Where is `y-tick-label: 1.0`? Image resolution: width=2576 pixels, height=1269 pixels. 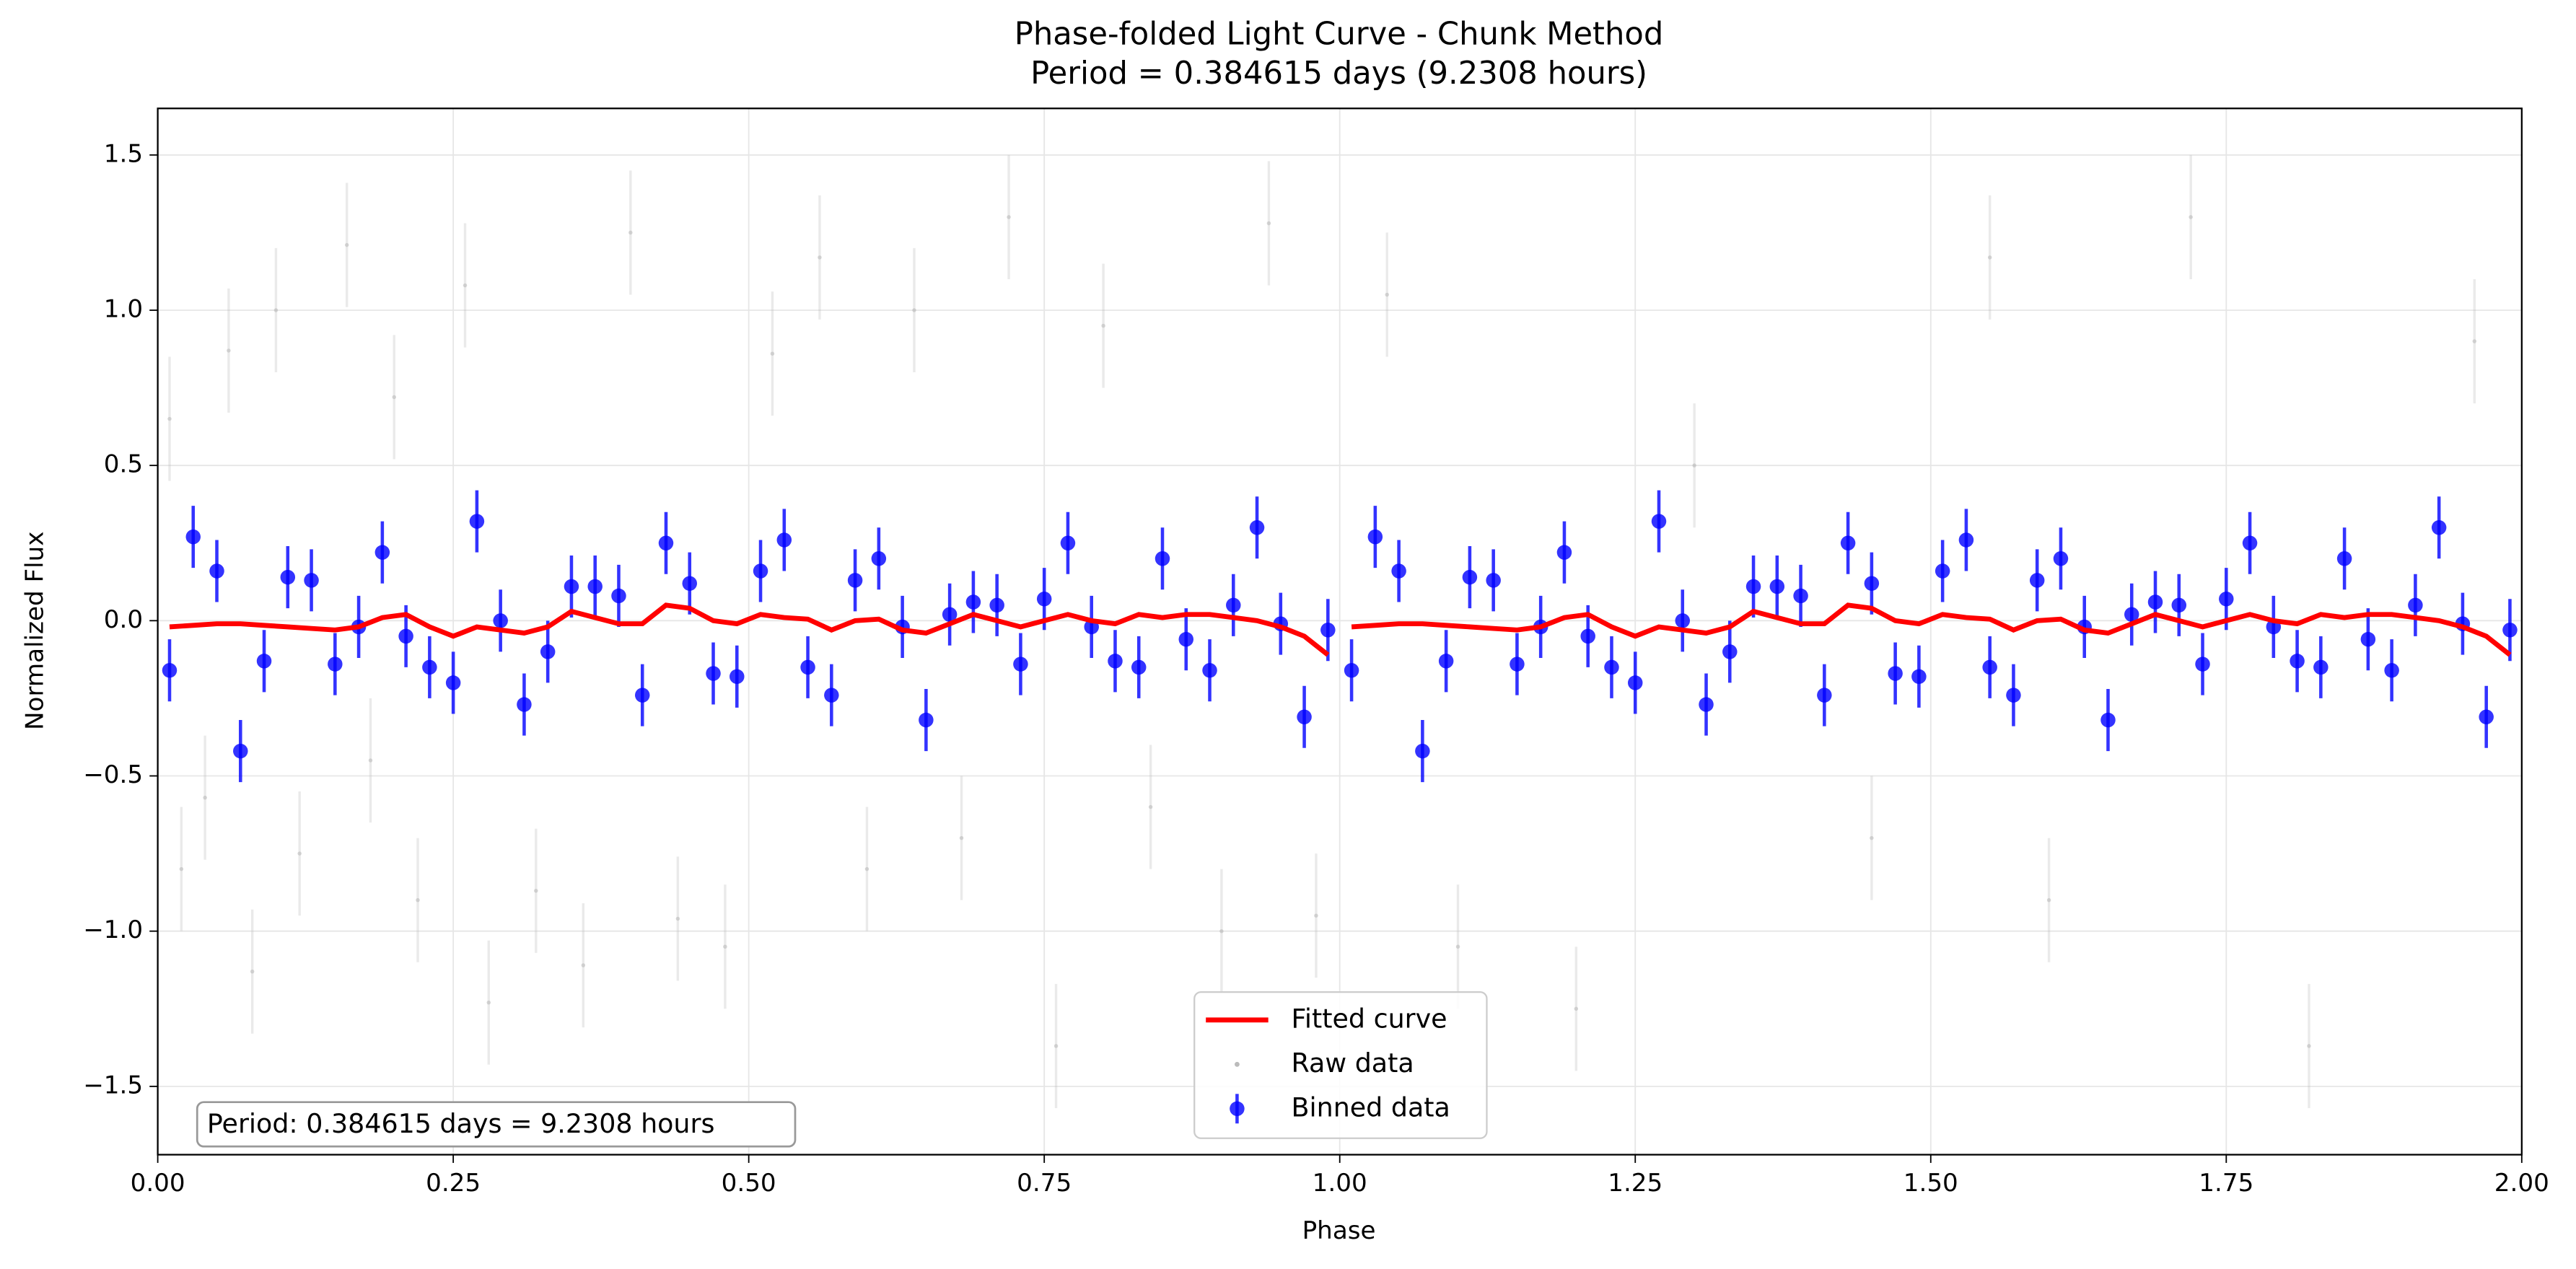
y-tick-label: 1.0 is located at coordinates (124, 308).